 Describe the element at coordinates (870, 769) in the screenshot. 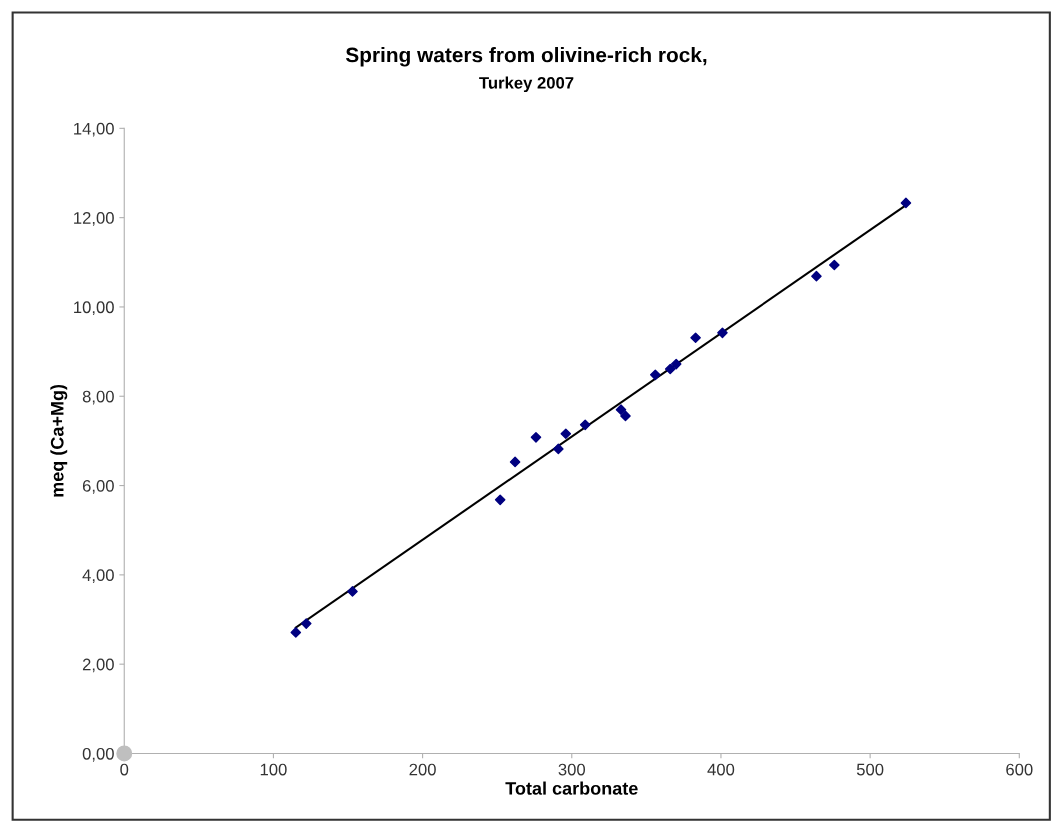

I see `x-tick-label: 500` at that location.